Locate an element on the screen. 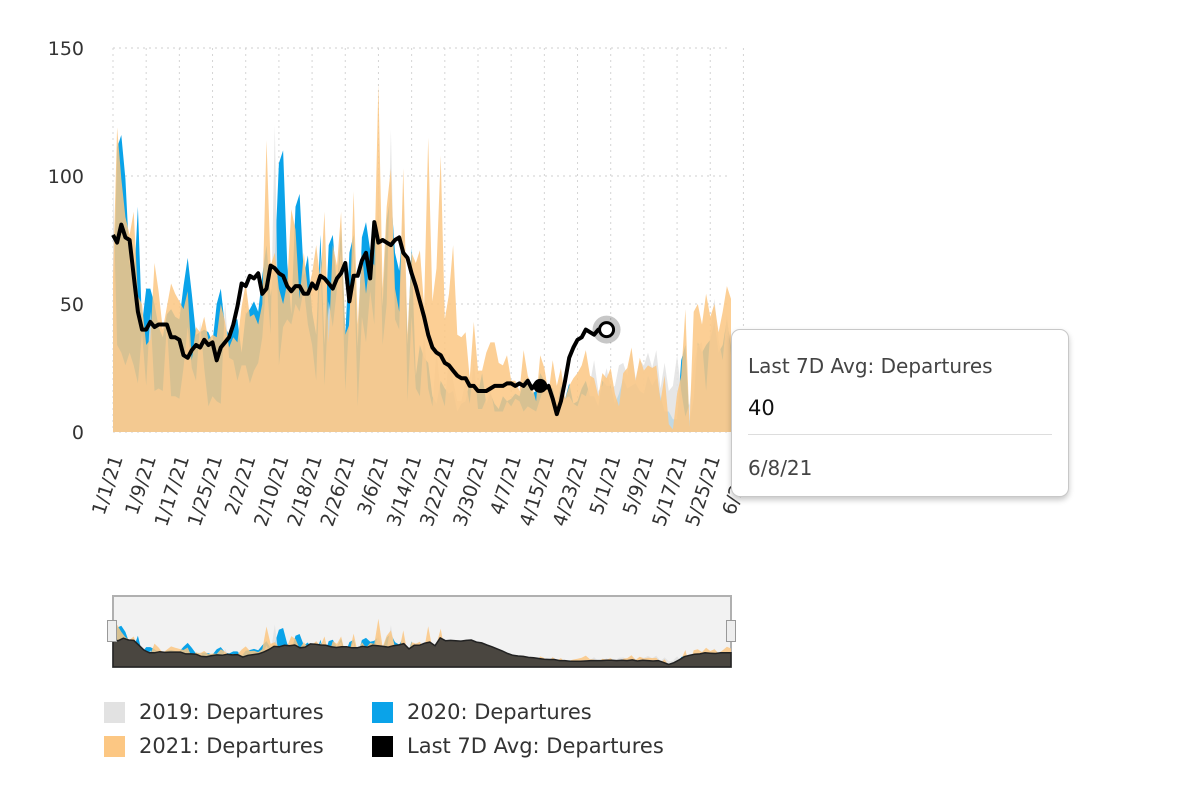 This screenshot has height=799, width=1200. series-7d-avg-line is located at coordinates (359, 318).